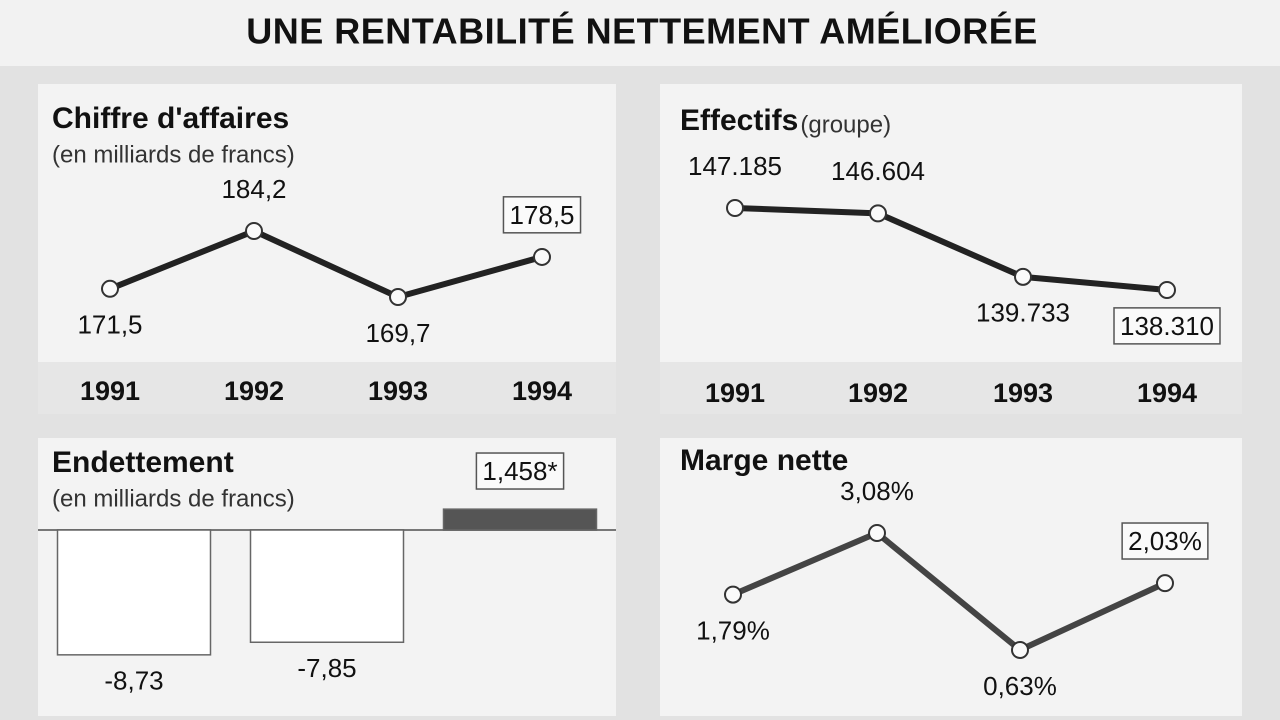 The height and width of the screenshot is (720, 1280). I want to click on data-label: 1,79%, so click(733, 630).